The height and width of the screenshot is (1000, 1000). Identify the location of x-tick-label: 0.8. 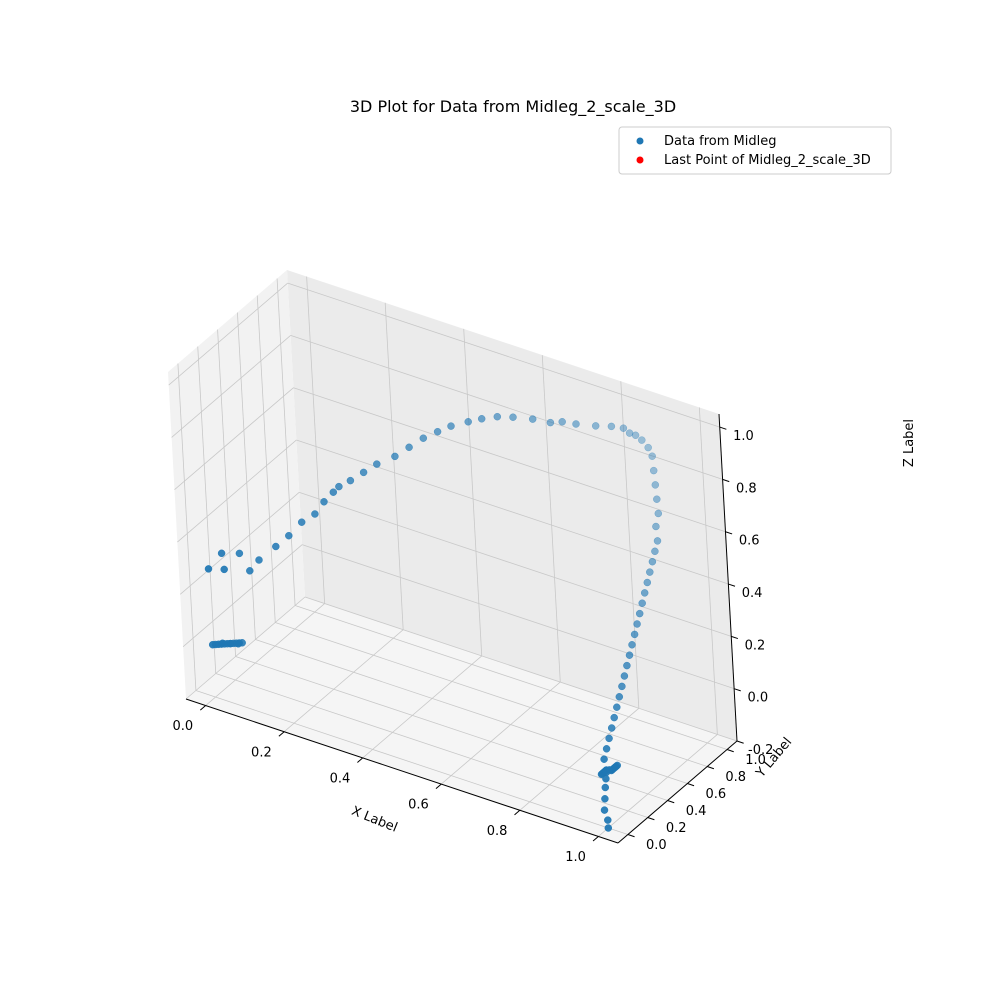
(497, 831).